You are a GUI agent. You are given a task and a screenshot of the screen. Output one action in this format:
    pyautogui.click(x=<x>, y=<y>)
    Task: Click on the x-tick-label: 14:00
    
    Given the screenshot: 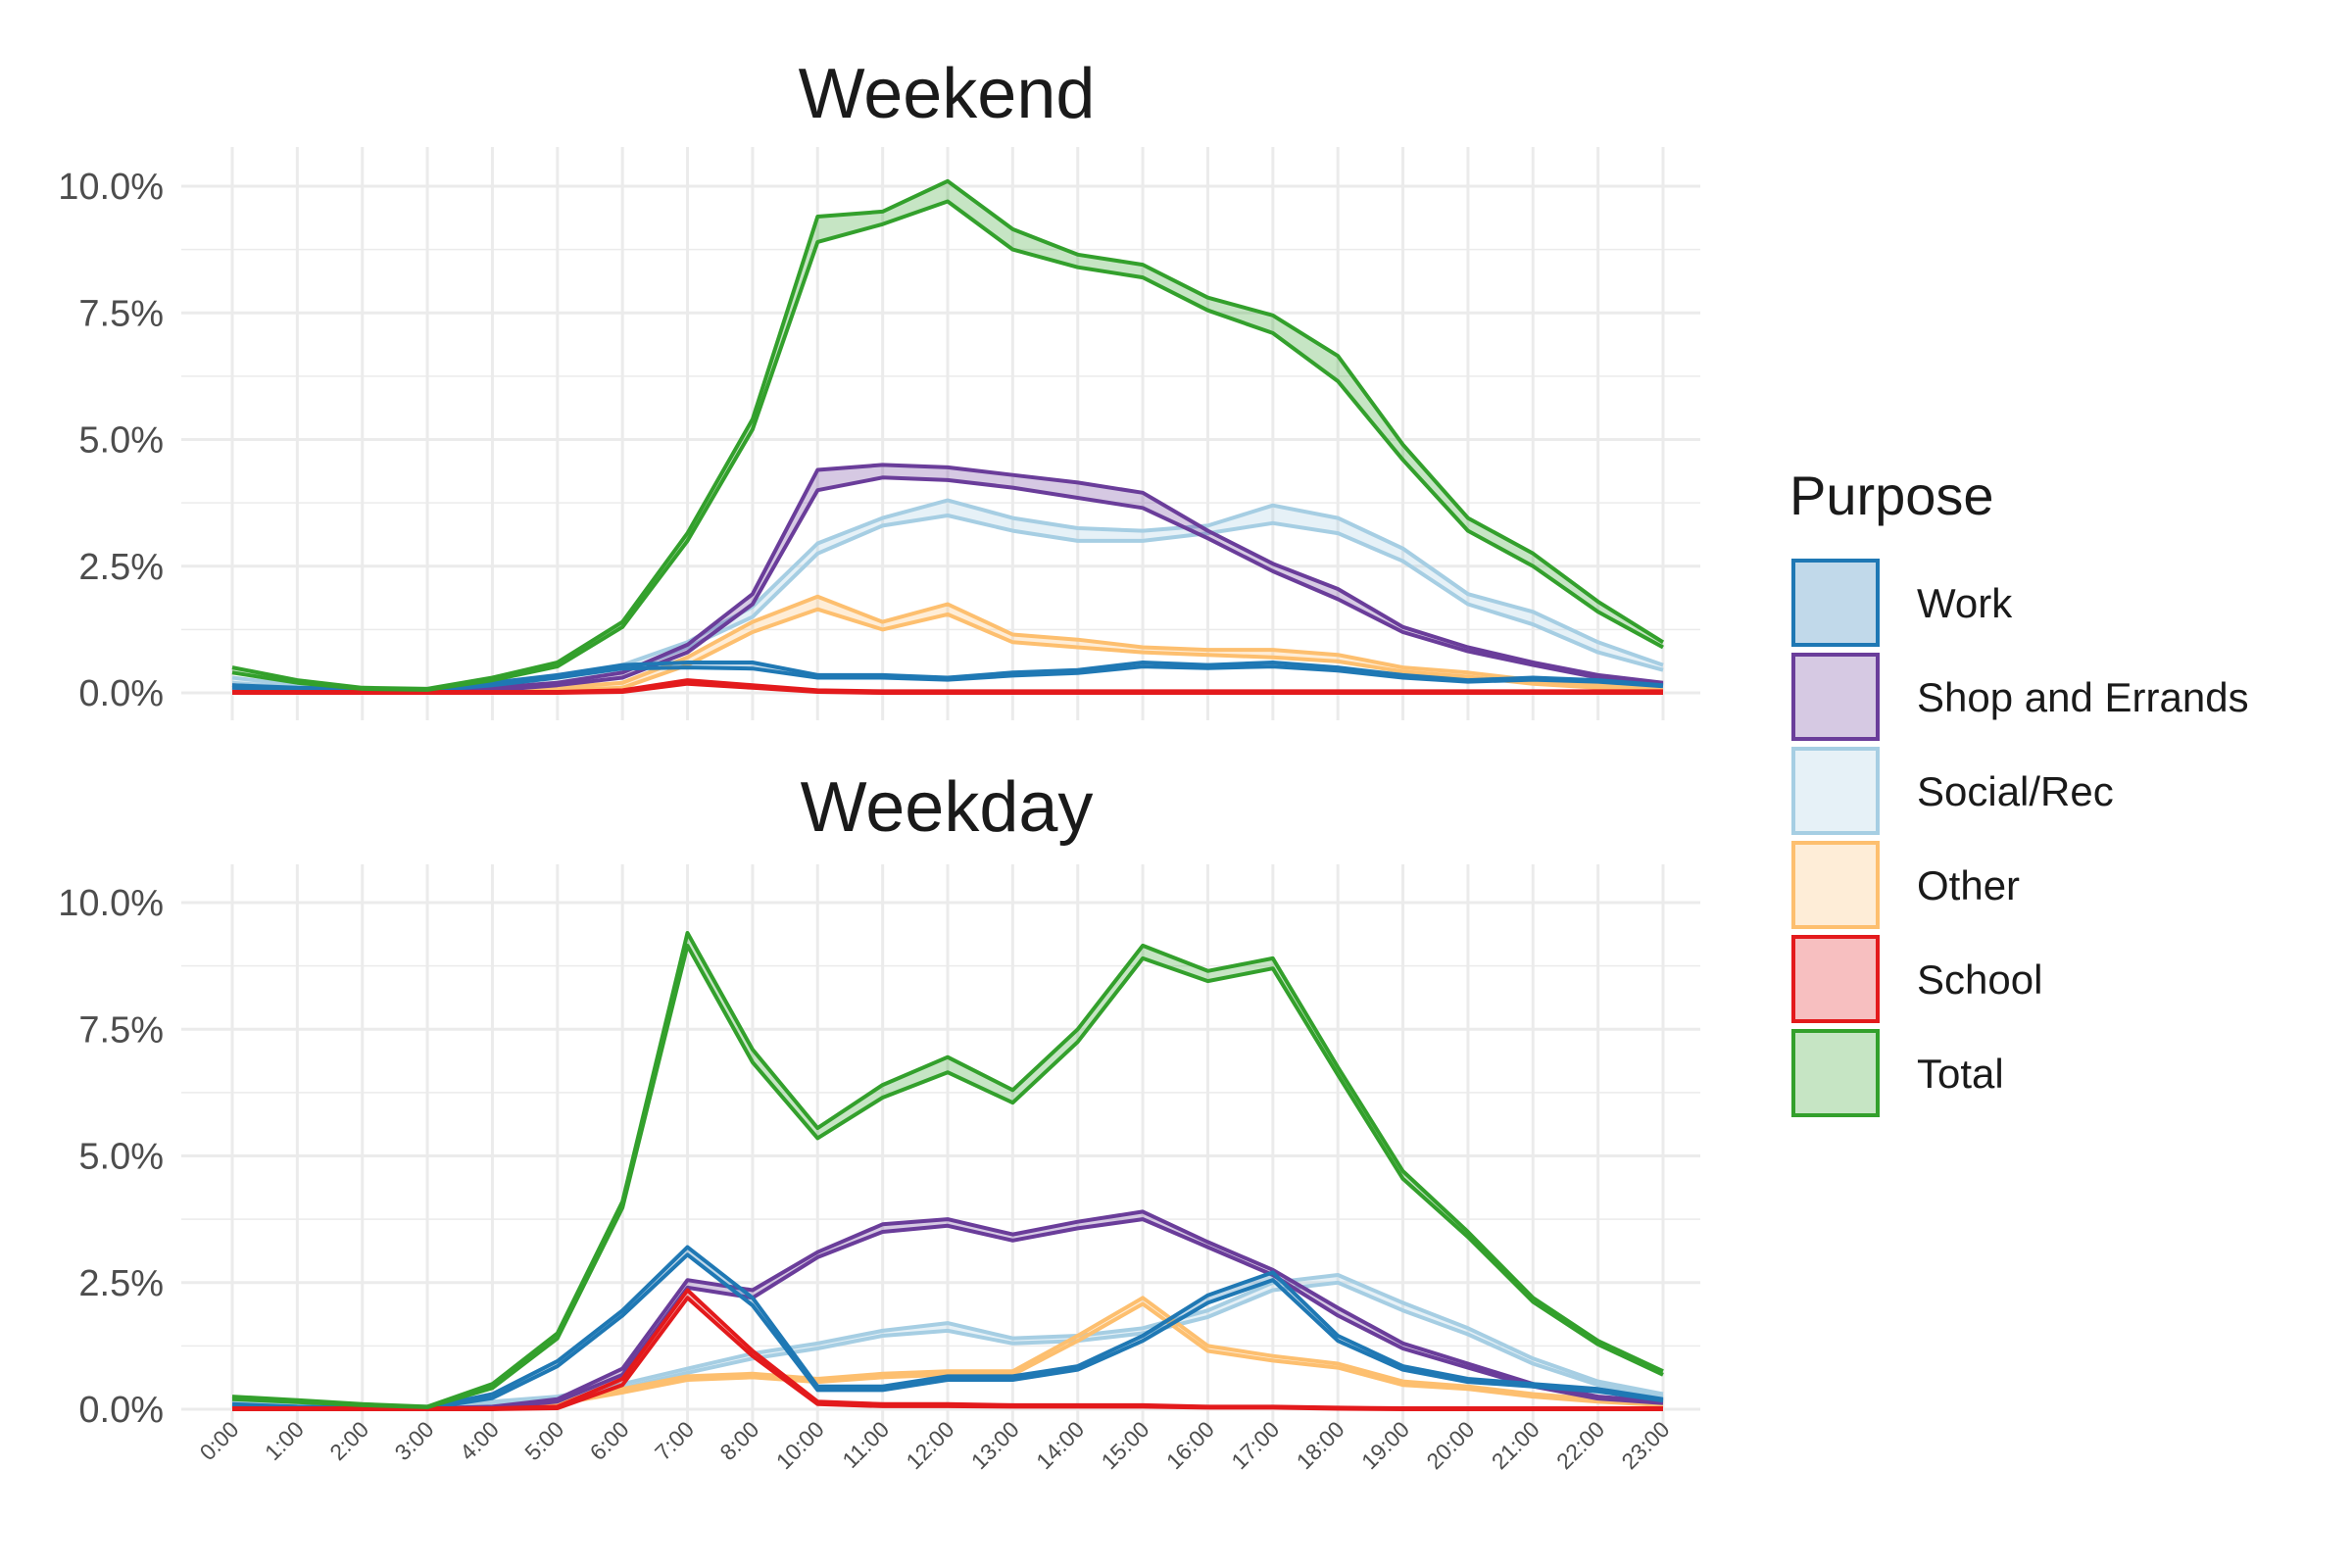 What is the action you would take?
    pyautogui.click(x=1060, y=1445)
    